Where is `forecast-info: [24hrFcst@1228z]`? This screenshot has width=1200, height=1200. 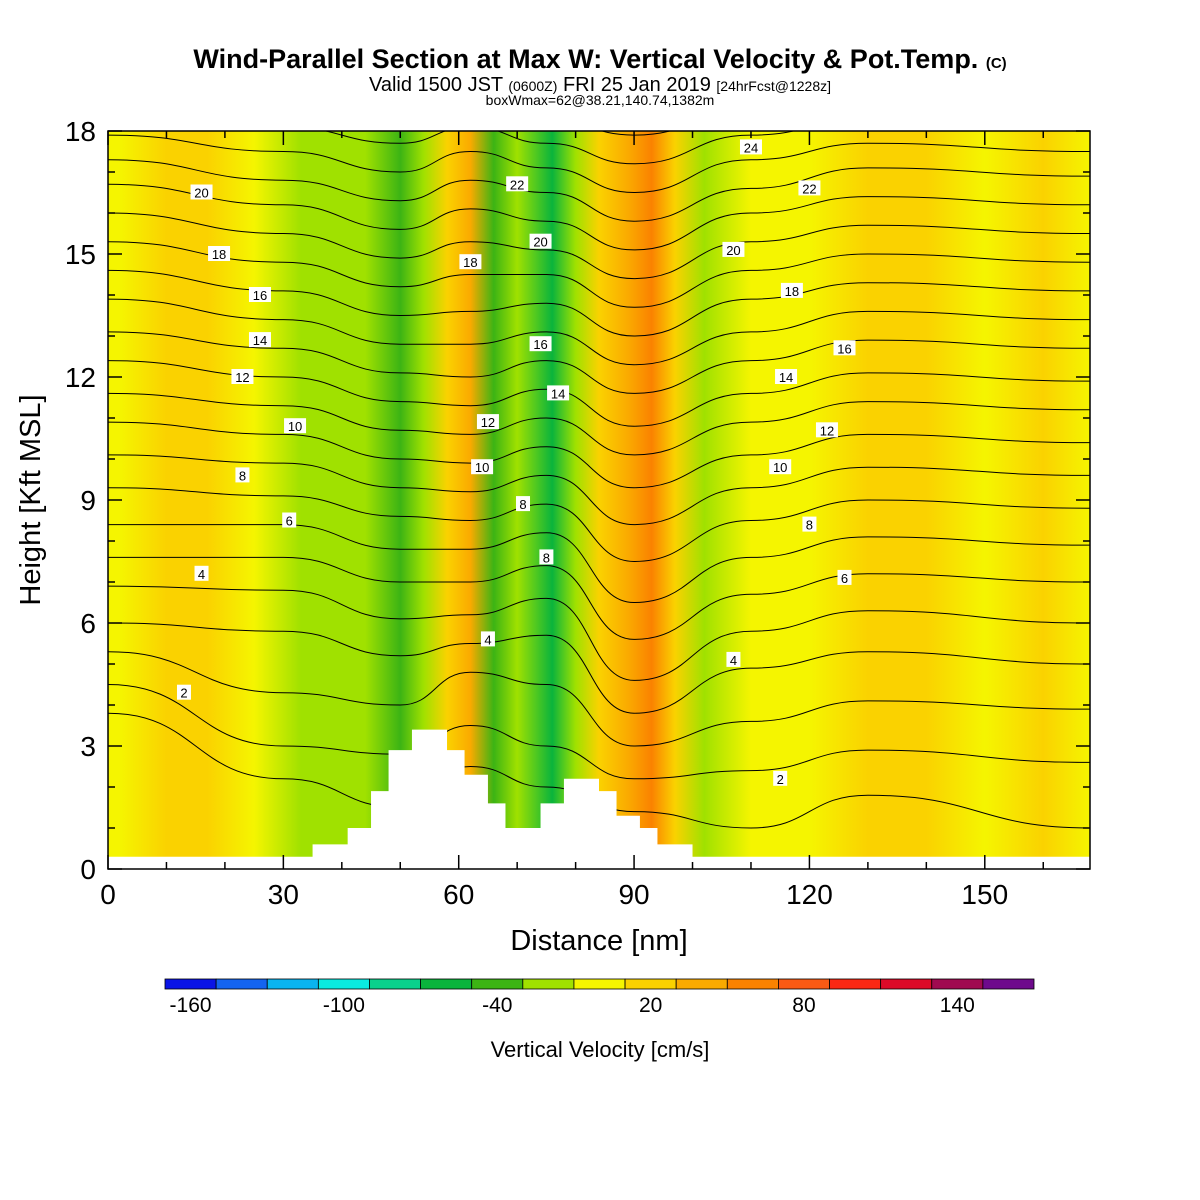 forecast-info: [24hrFcst@1228z] is located at coordinates (773, 86).